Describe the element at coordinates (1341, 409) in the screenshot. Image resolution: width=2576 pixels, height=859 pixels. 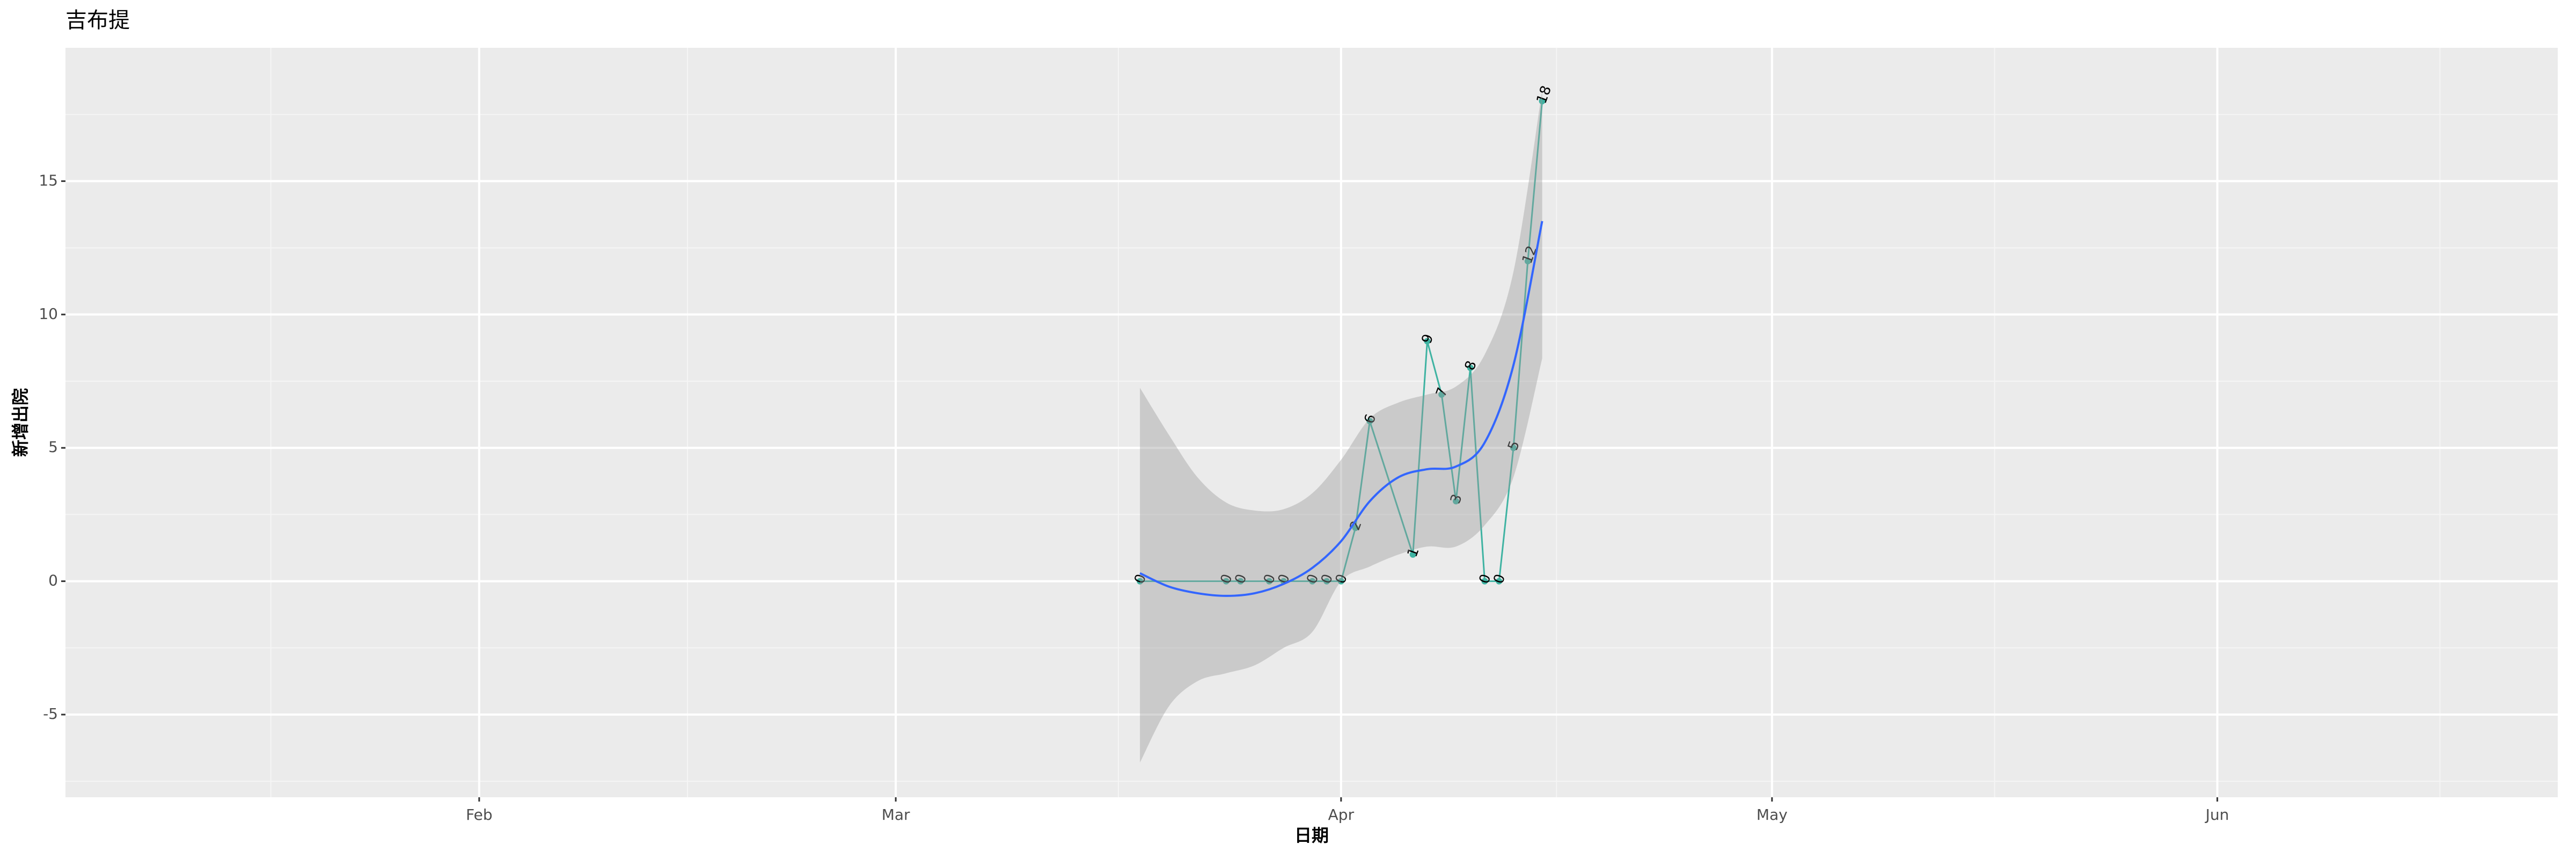
I see `smooth-line` at that location.